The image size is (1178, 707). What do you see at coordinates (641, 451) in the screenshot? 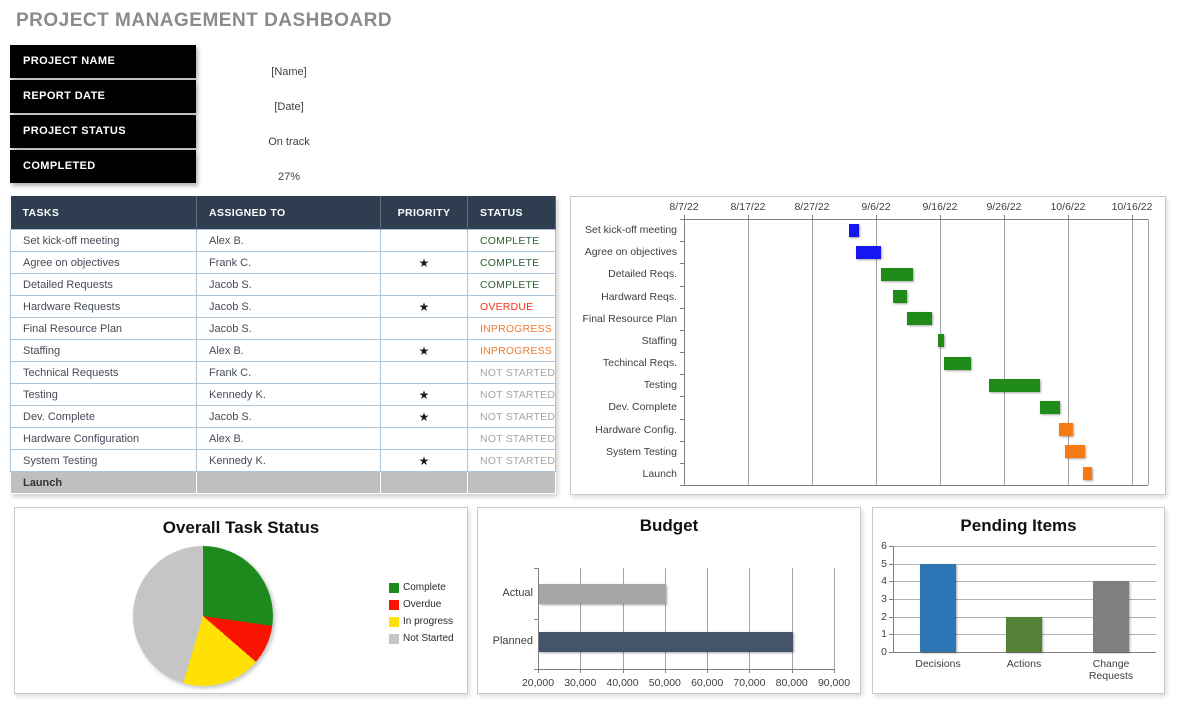
I see `gantt-task-label: System Testing` at bounding box center [641, 451].